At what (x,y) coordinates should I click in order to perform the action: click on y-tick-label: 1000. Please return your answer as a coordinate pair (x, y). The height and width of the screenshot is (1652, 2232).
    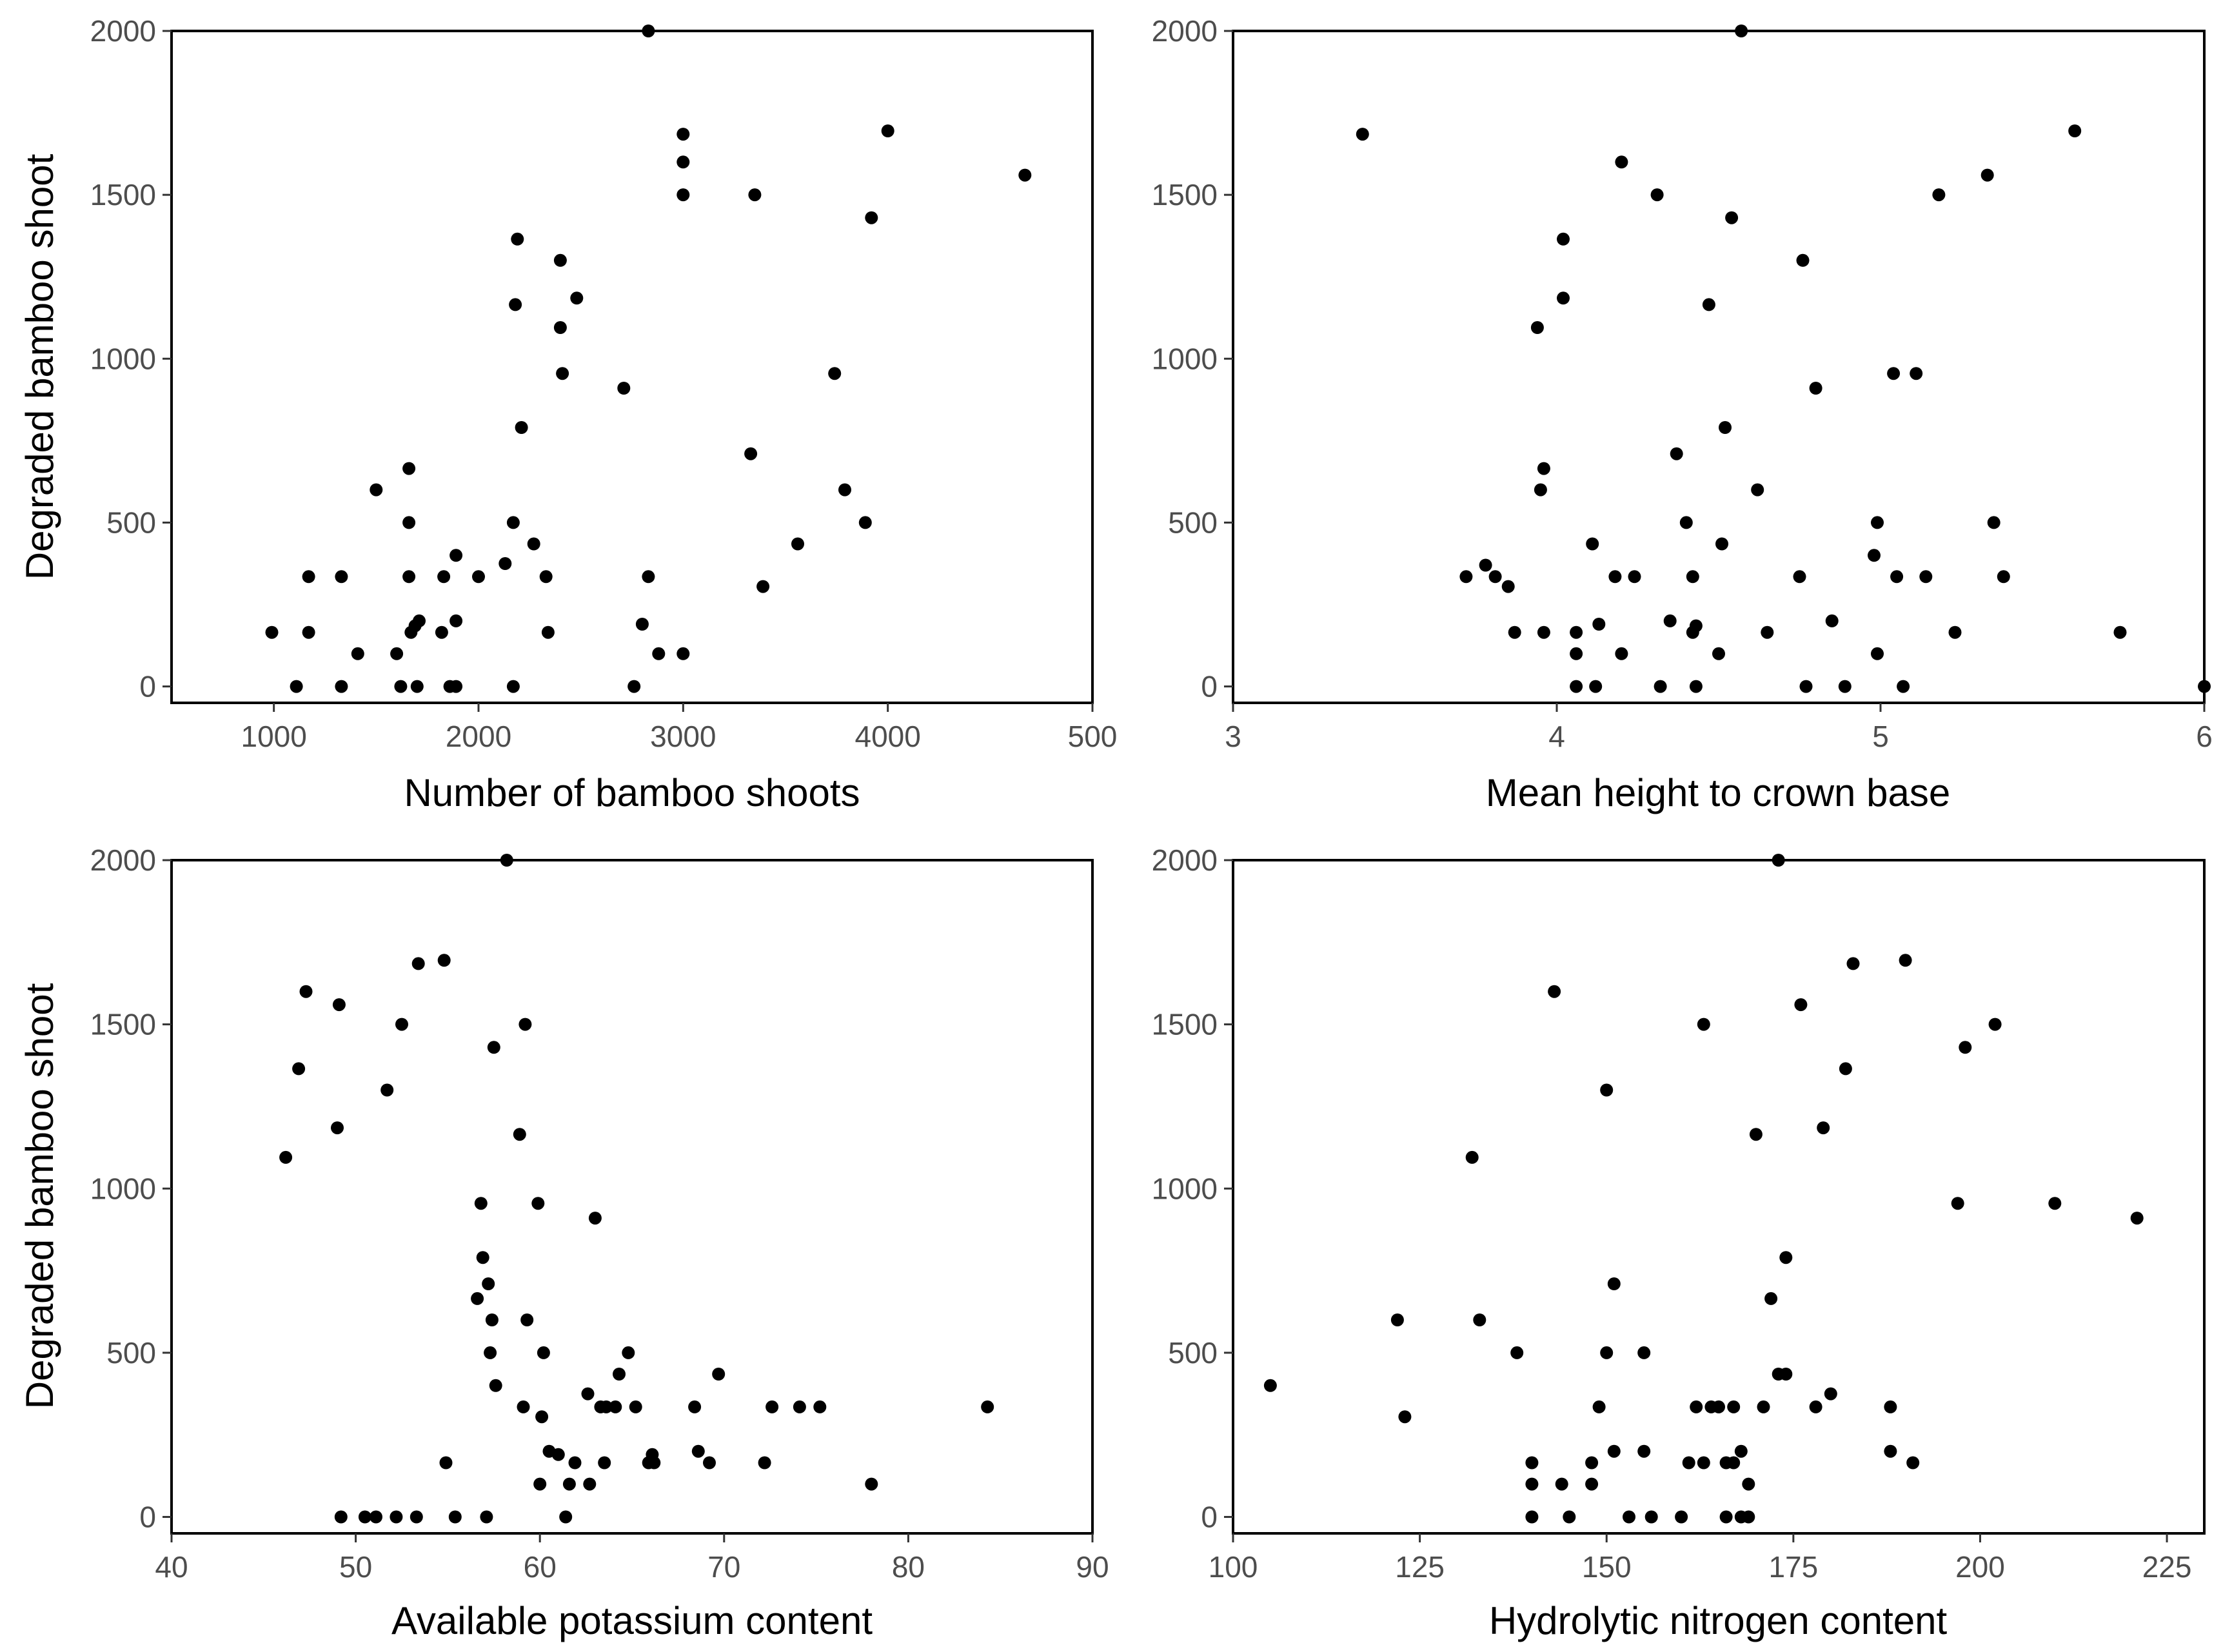
    Looking at the image, I should click on (123, 1189).